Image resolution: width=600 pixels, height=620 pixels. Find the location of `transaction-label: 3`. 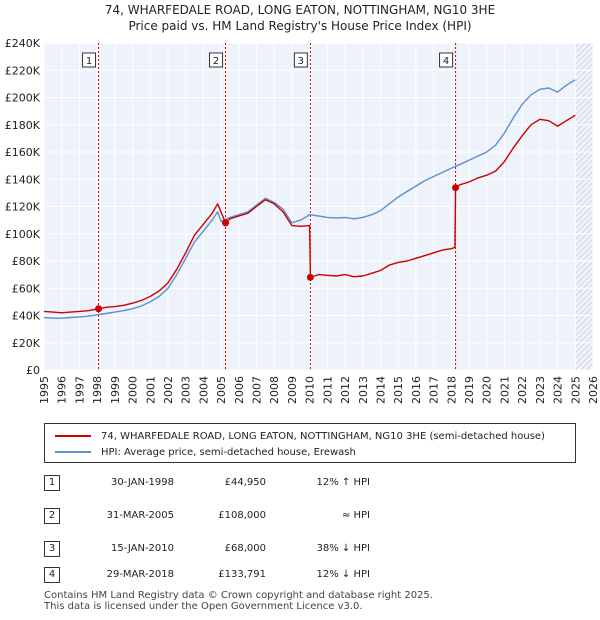

transaction-label: 3 is located at coordinates (301, 61).